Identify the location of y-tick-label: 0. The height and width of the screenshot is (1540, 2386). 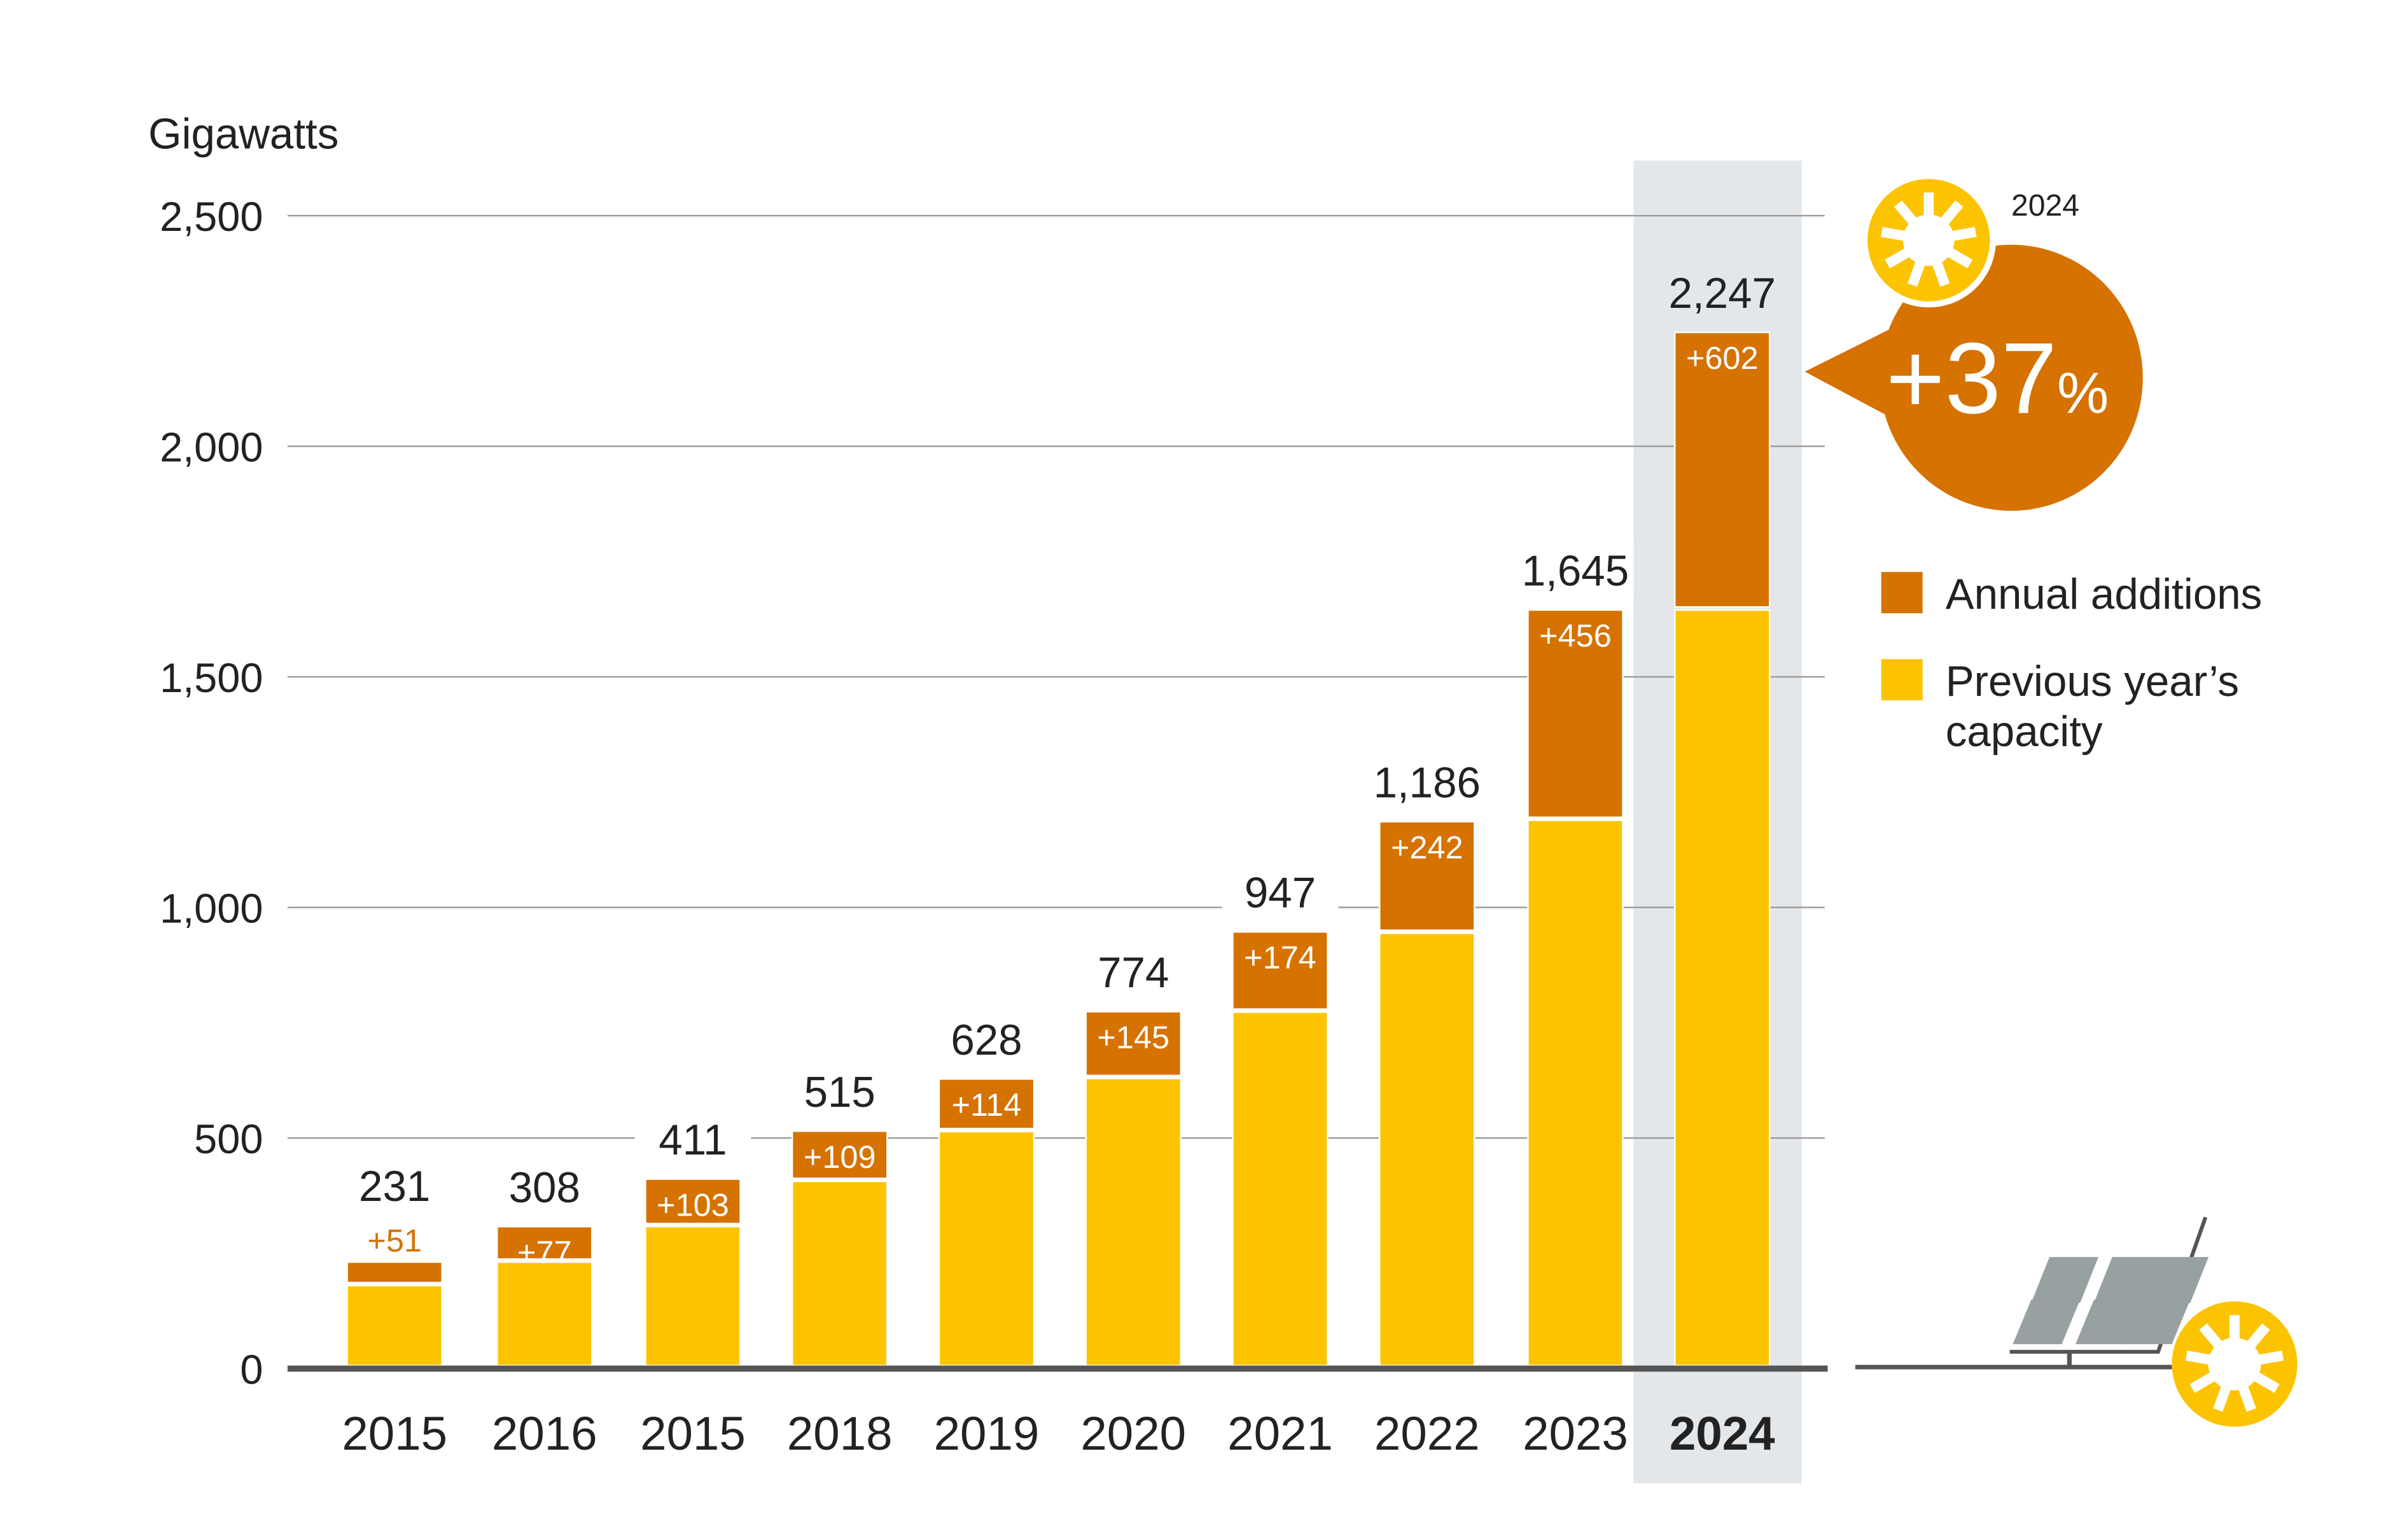
(251, 1370).